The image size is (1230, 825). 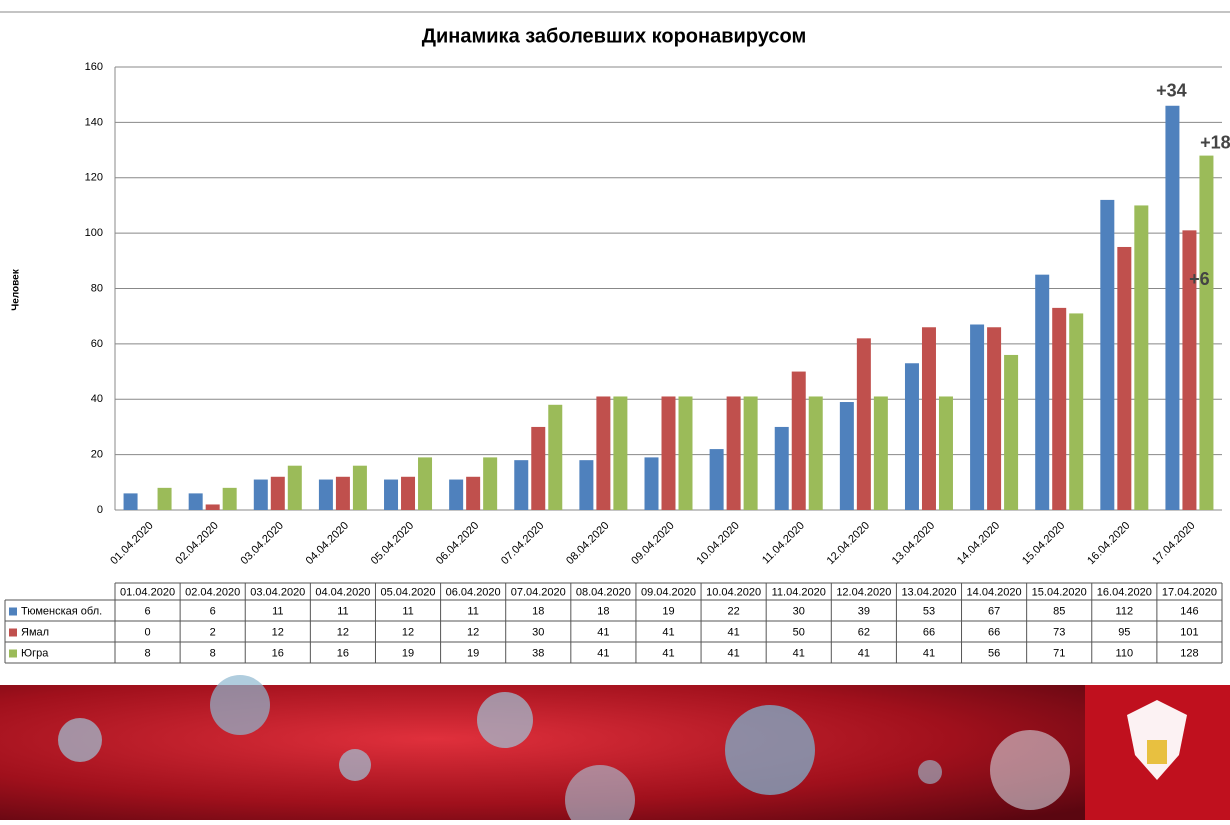 What do you see at coordinates (196, 543) in the screenshot?
I see `x-tick-label: 02.04.2020` at bounding box center [196, 543].